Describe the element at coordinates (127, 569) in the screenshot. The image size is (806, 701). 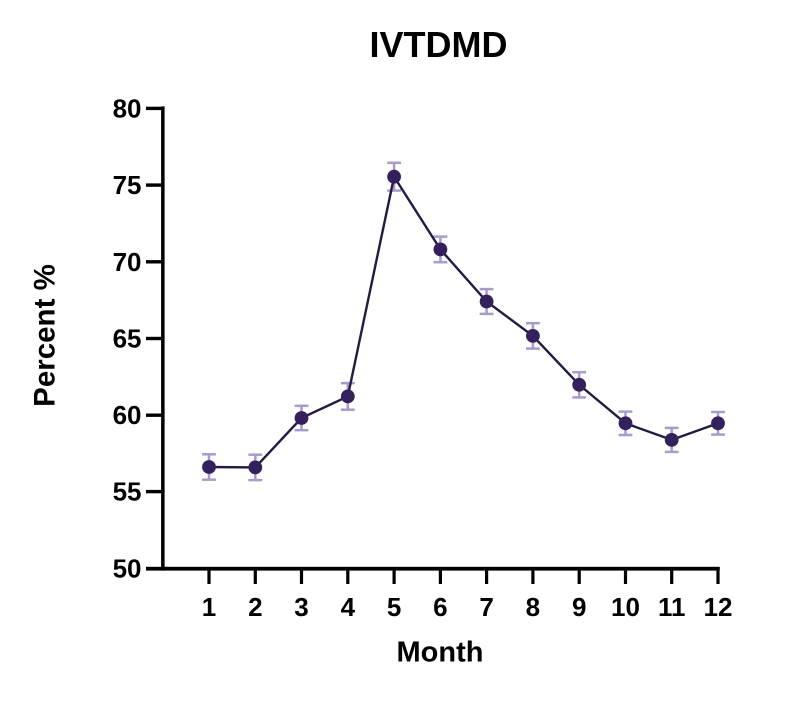
I see `svg-text: 50` at that location.